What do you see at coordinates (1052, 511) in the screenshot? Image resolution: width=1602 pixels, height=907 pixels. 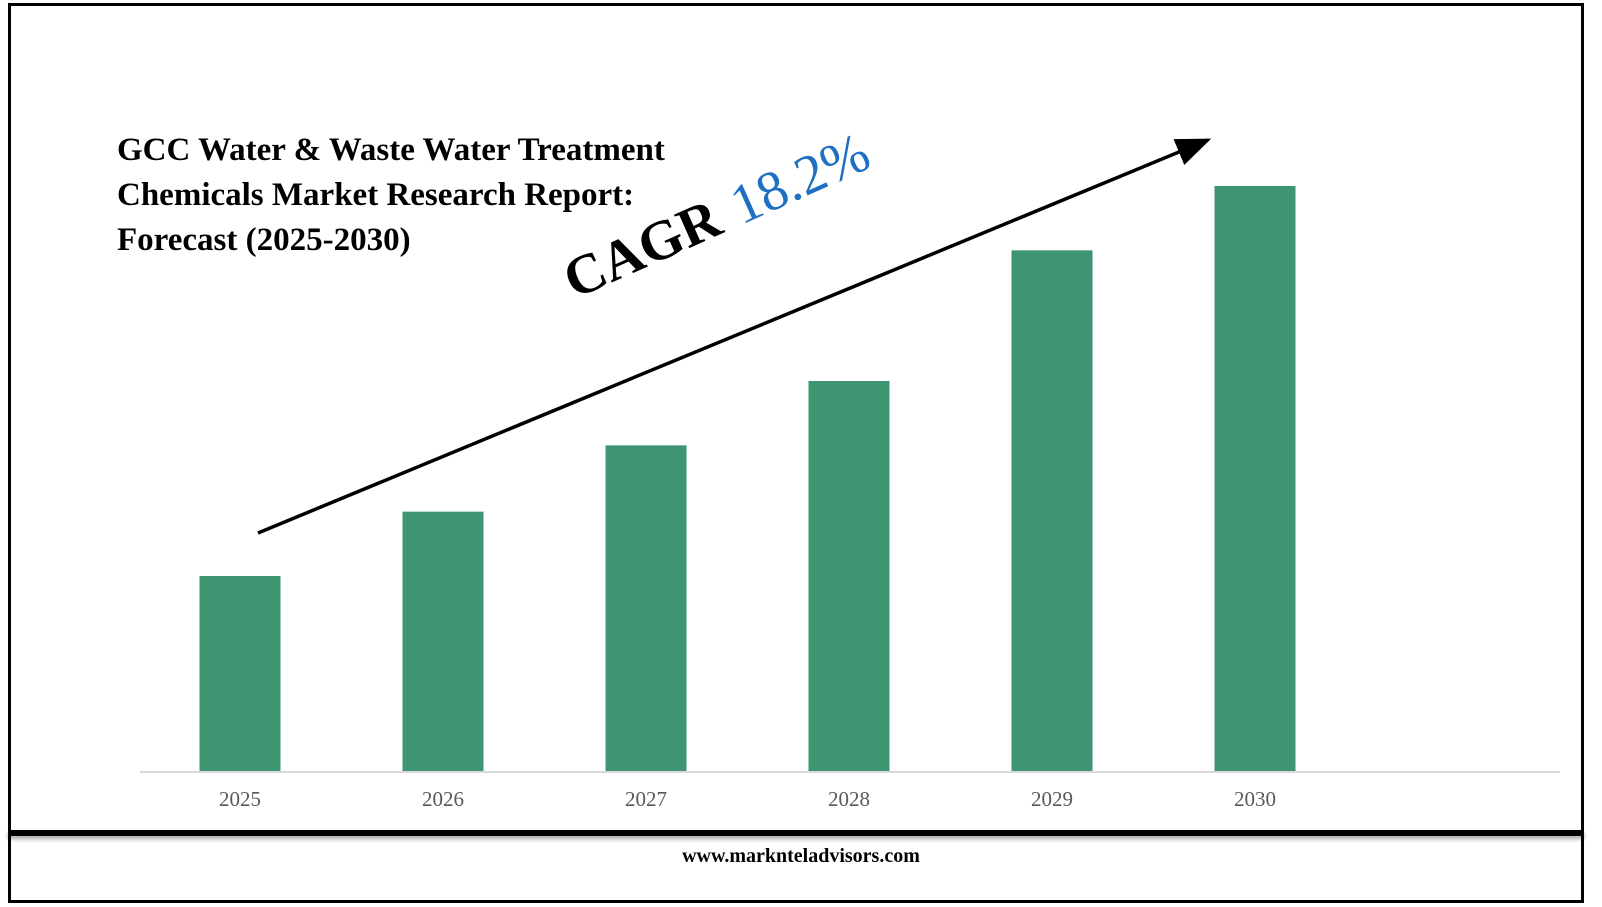 I see `bar-2029` at bounding box center [1052, 511].